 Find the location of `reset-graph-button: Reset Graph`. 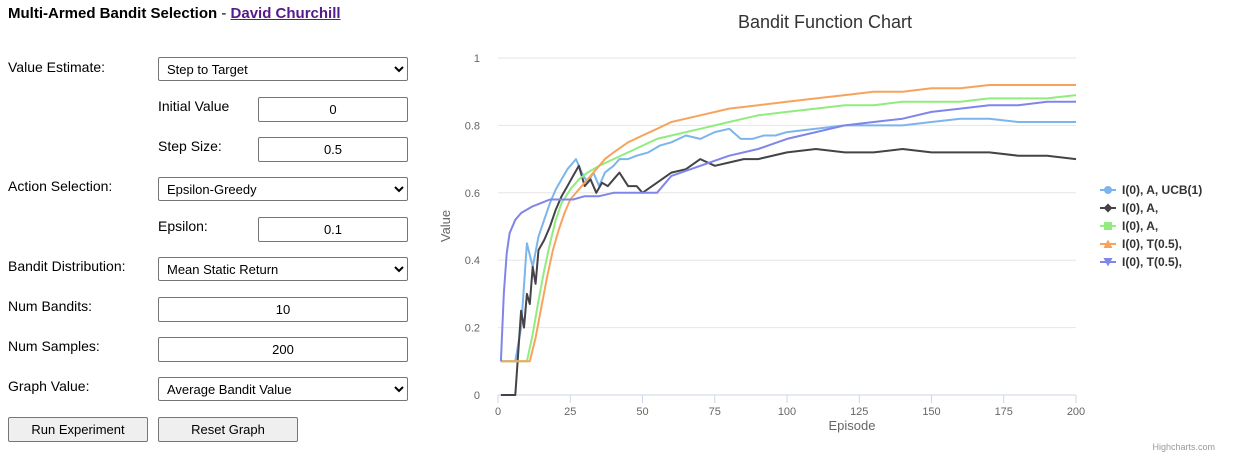

reset-graph-button: Reset Graph is located at coordinates (228, 429).